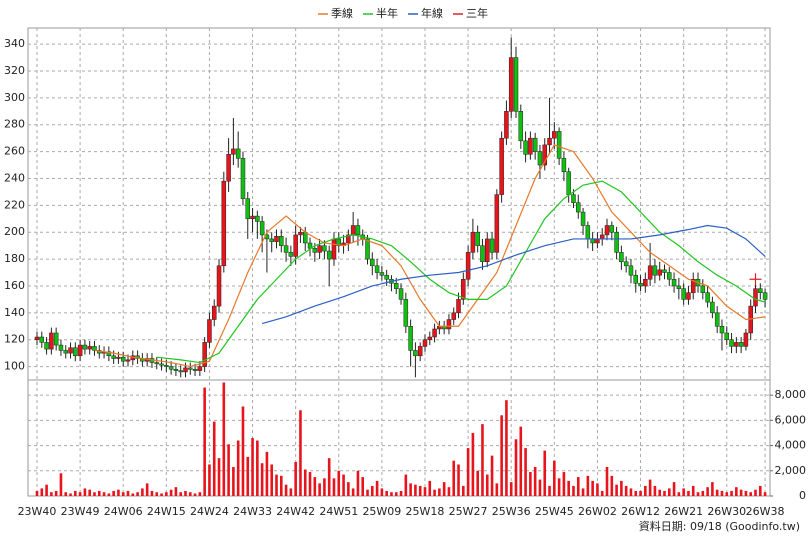 The image size is (808, 540). Describe the element at coordinates (597, 511) in the screenshot. I see `x-tick-label: 26W02` at that location.